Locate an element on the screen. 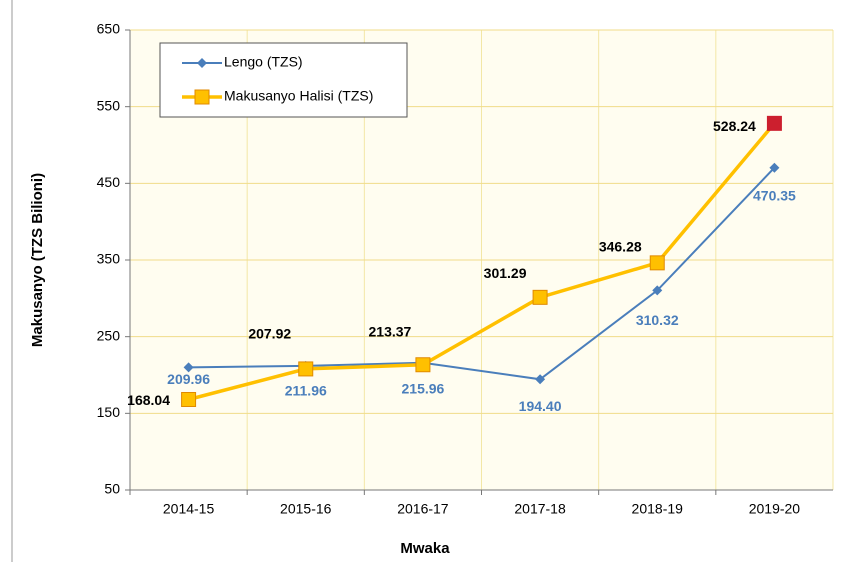  data-label: 211.96 is located at coordinates (306, 391).